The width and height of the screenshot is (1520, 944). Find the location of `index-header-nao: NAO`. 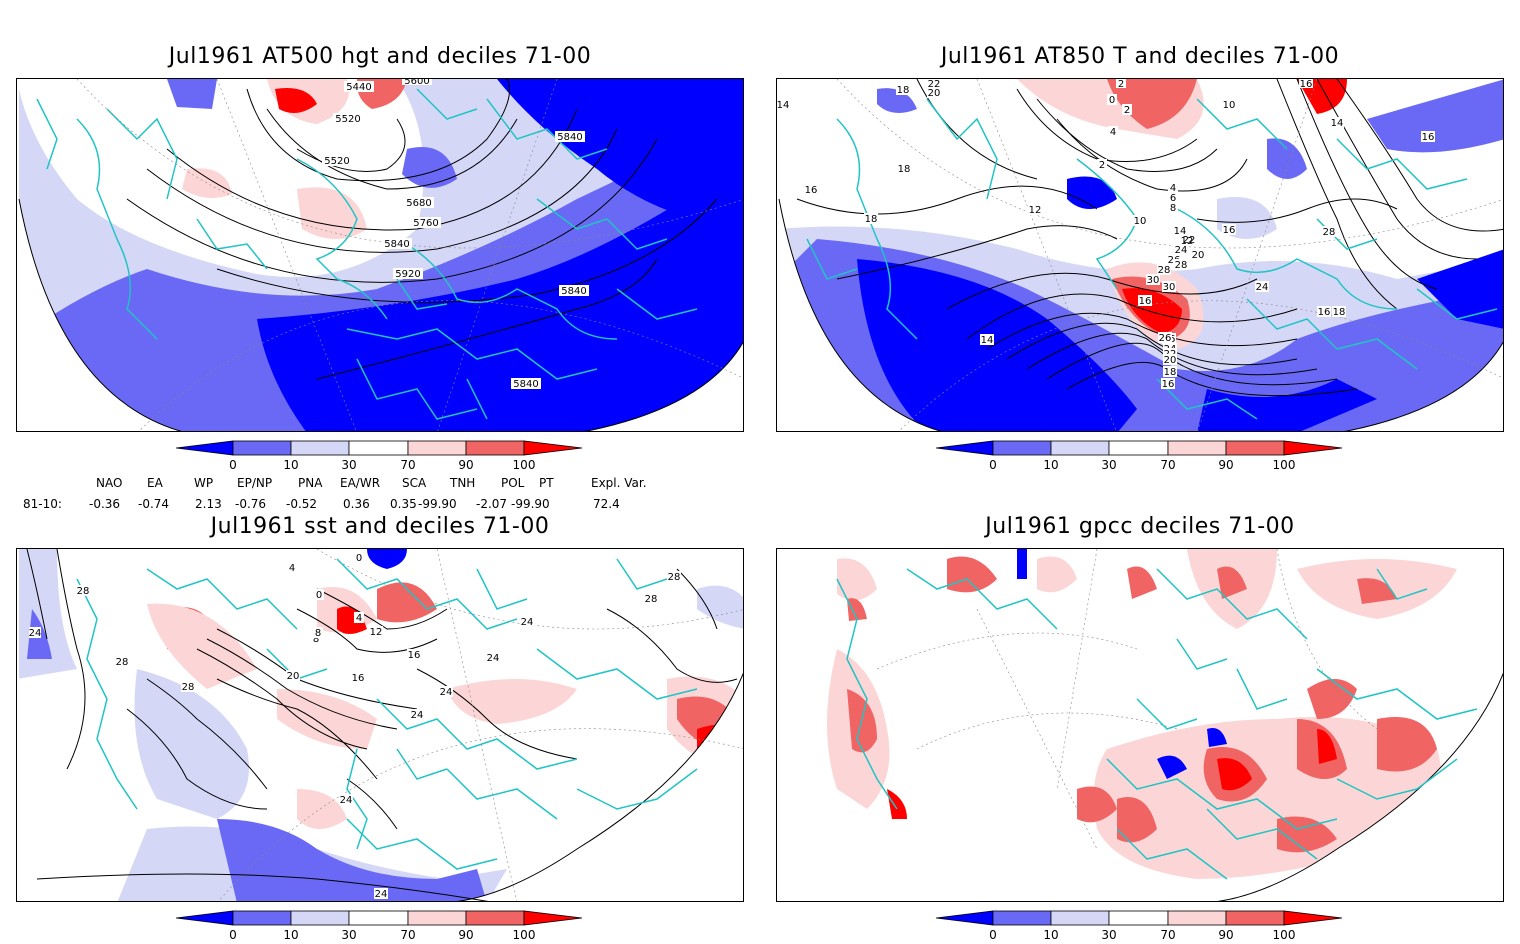

index-header-nao: NAO is located at coordinates (109, 483).